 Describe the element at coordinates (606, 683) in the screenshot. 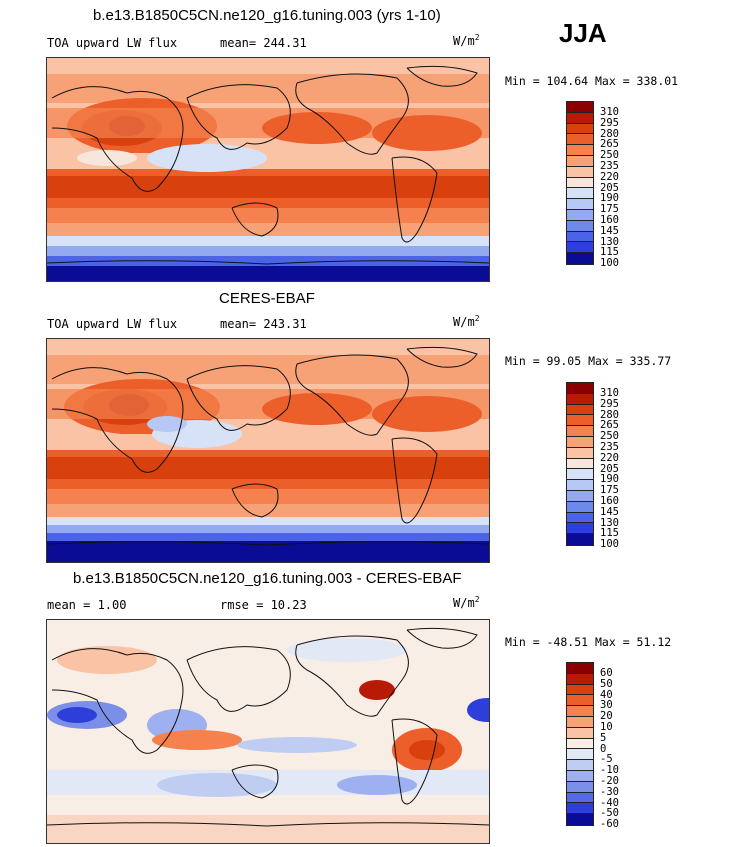

I see `colorbar-label: 50` at that location.